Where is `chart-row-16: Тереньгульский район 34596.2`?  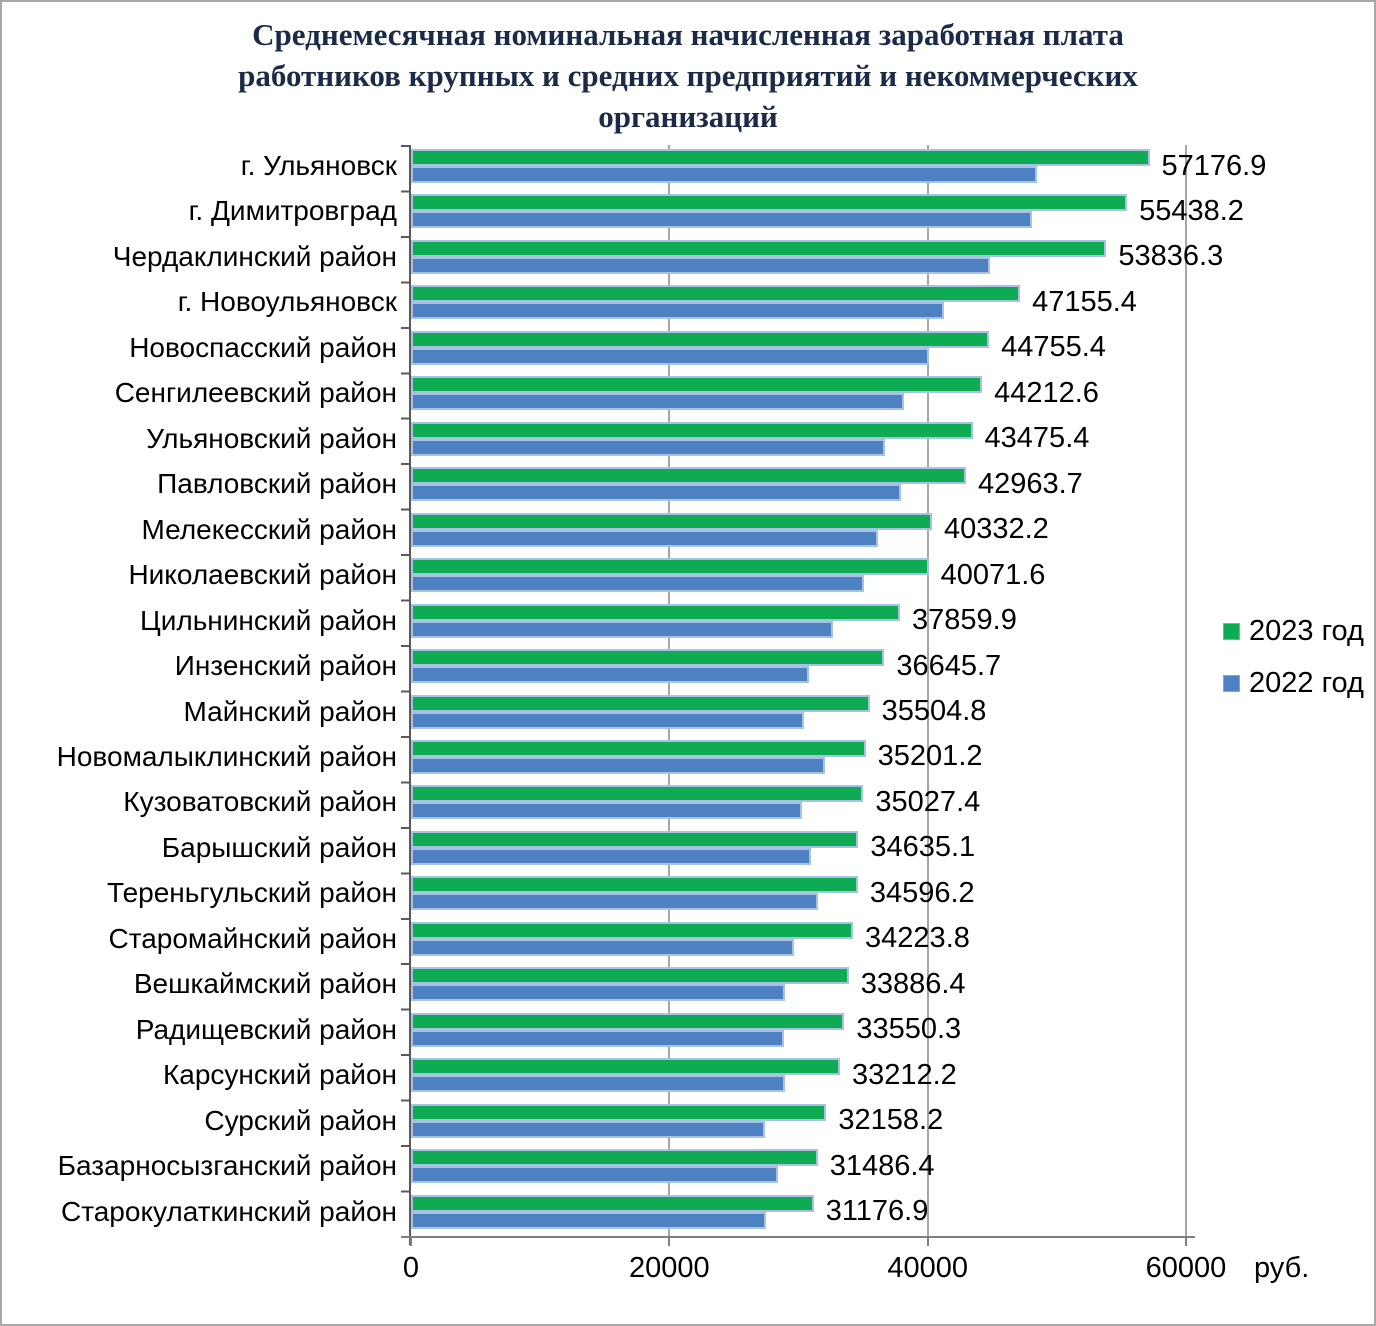
chart-row-16: Тереньгульский район 34596.2 is located at coordinates (646, 894).